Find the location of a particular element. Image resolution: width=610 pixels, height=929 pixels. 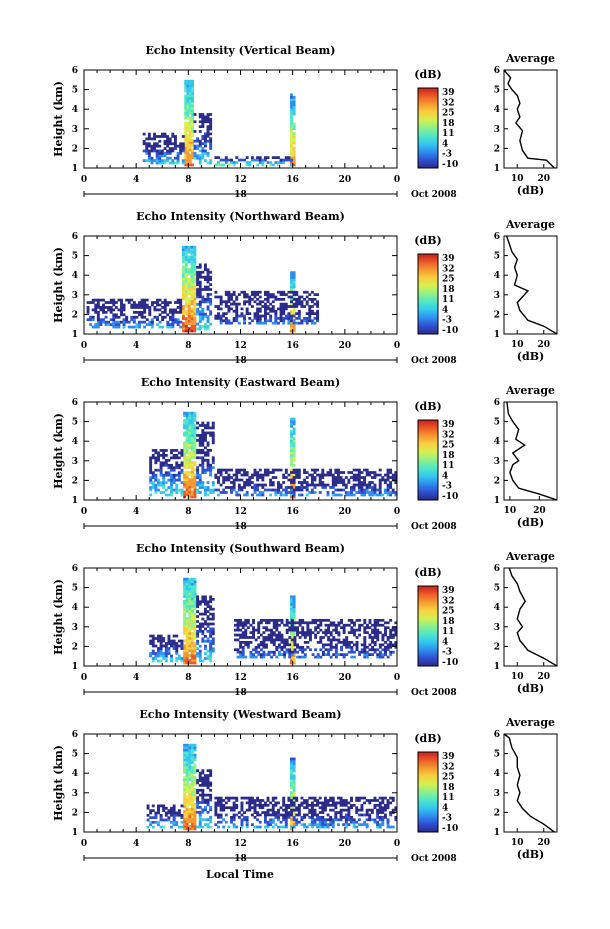

y-tick-label: 1 is located at coordinates (75, 501).